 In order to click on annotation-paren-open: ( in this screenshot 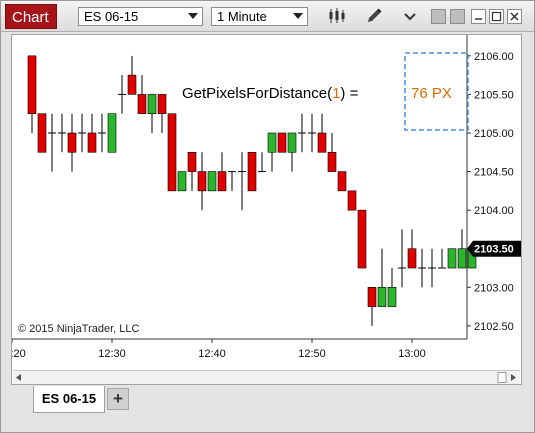, I will do `click(329, 93)`.